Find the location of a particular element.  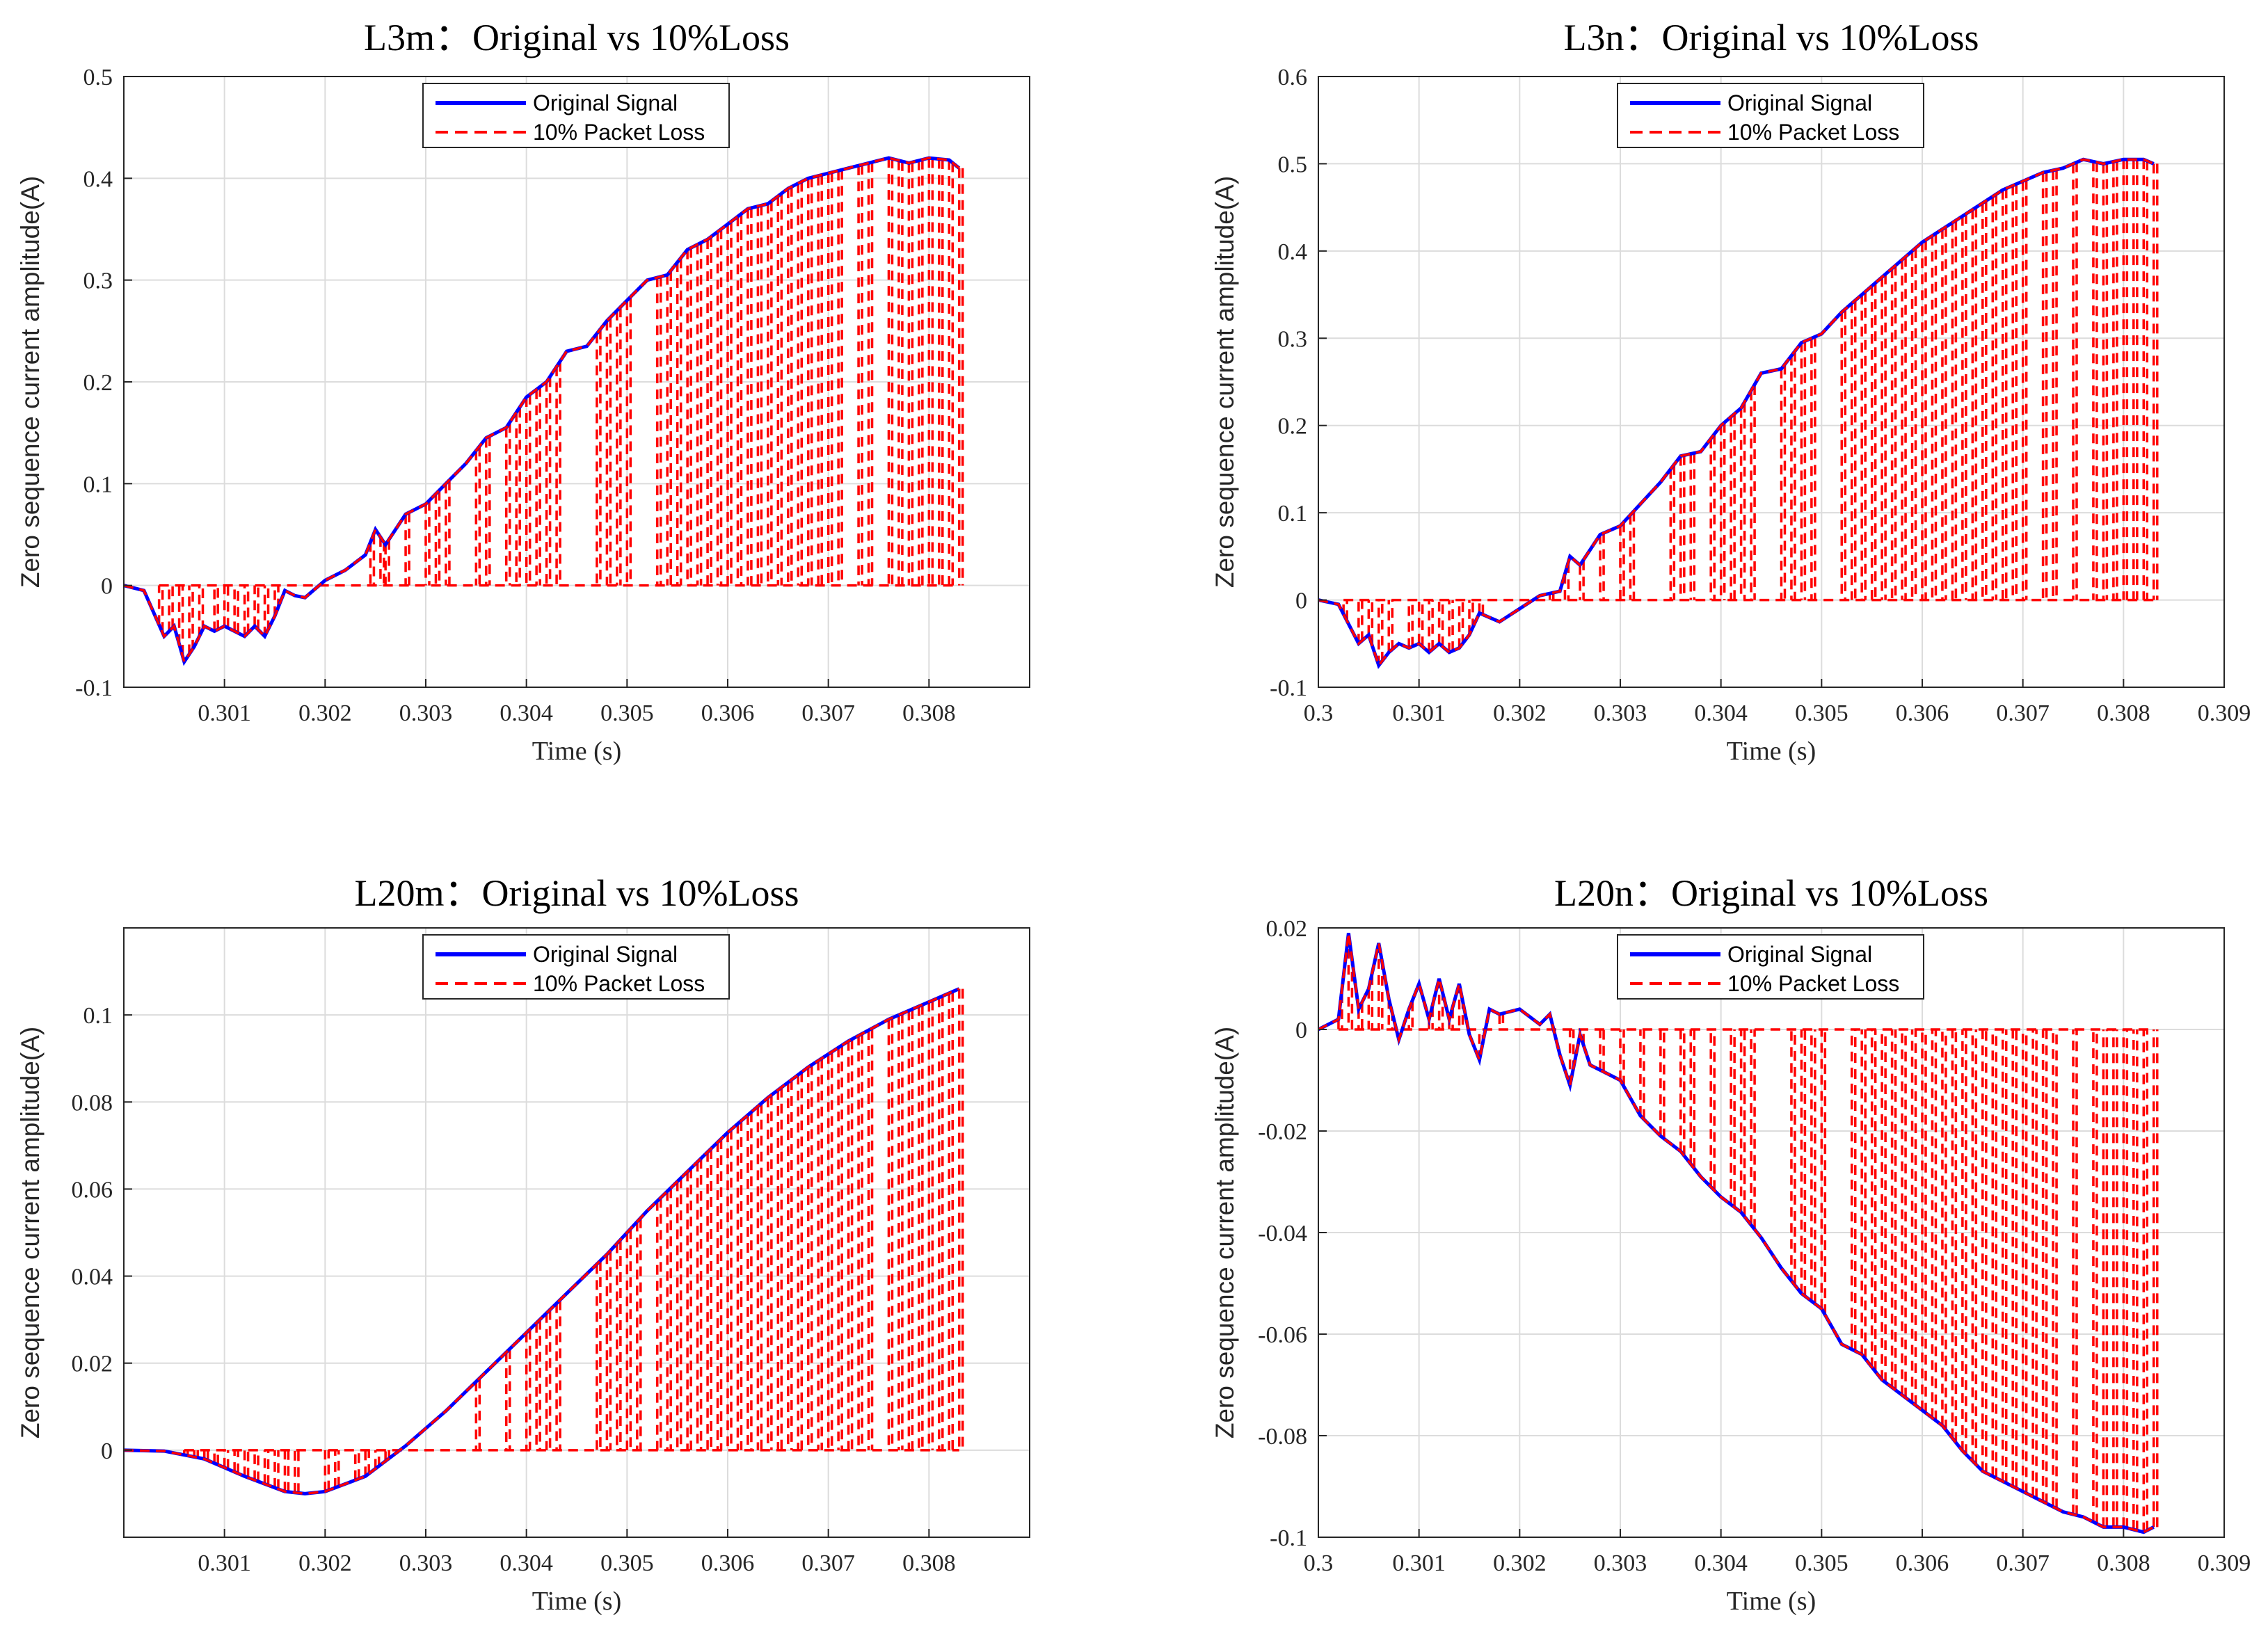

y-tick-label: -0.06 is located at coordinates (1282, 1335).